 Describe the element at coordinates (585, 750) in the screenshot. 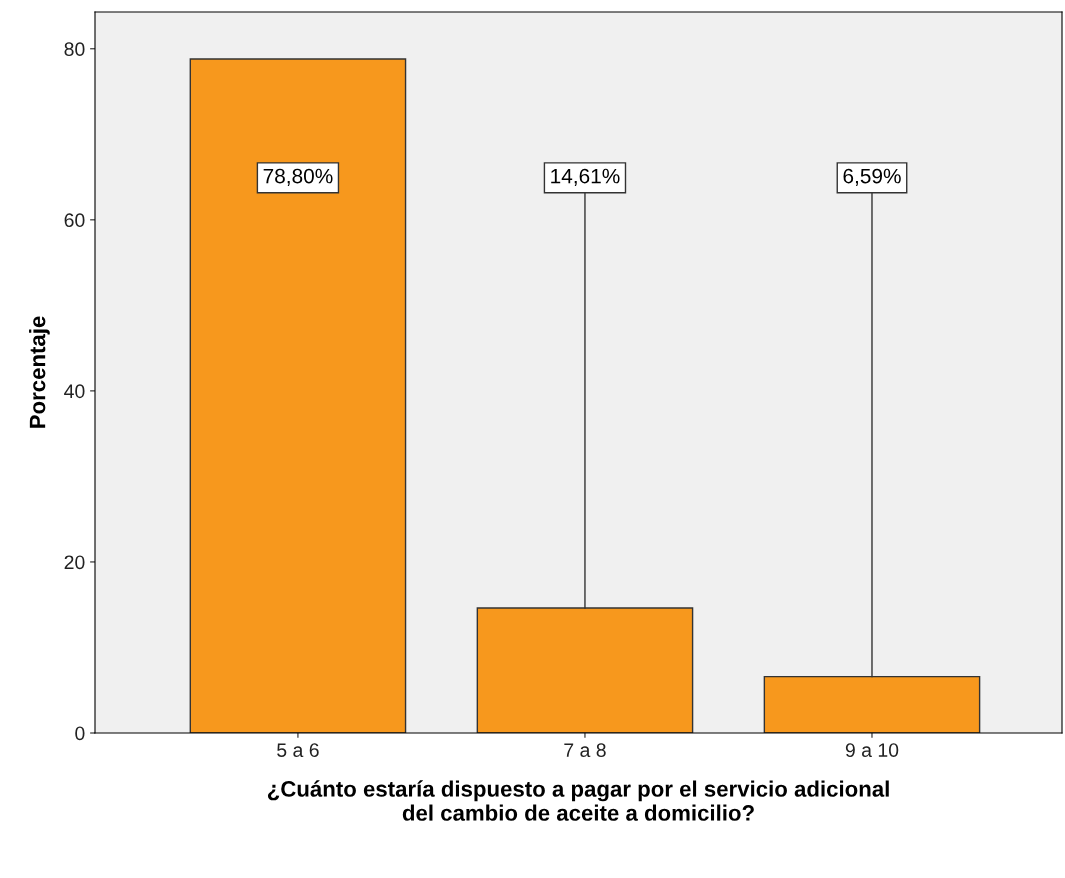

I see `x-tick-label: 7 a 8` at that location.